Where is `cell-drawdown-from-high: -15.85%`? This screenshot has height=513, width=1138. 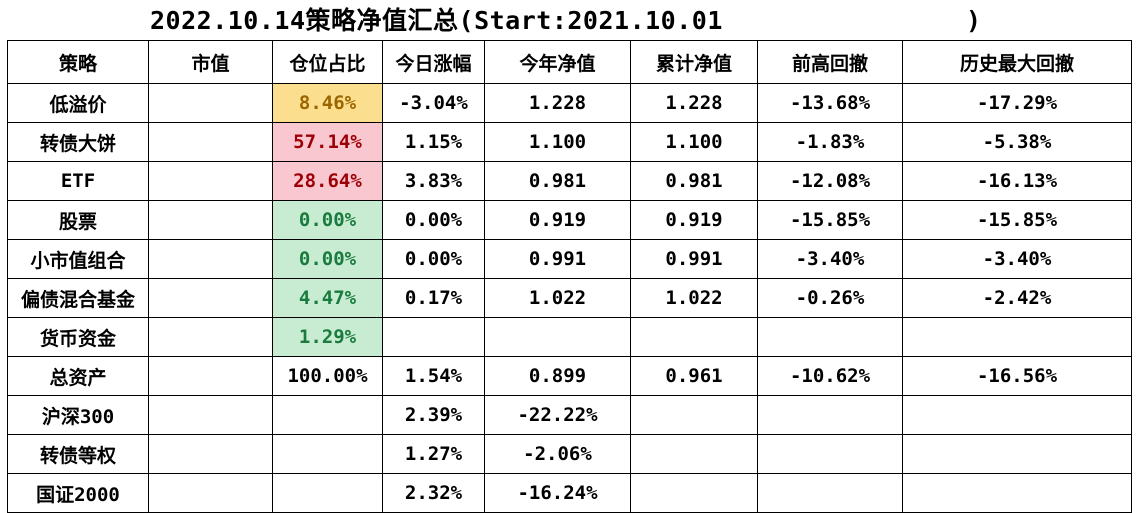 cell-drawdown-from-high: -15.85% is located at coordinates (830, 220).